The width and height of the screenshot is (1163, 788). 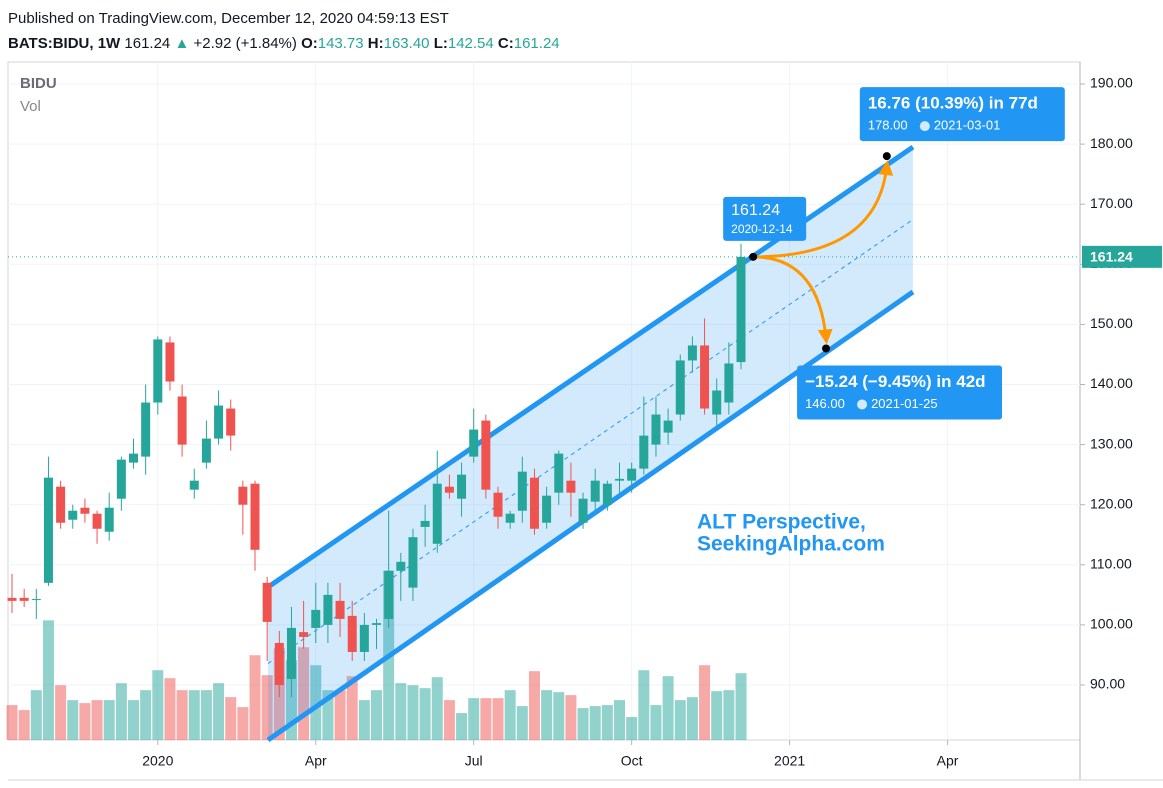 What do you see at coordinates (1111, 383) in the screenshot?
I see `y-tick-label: 140.00` at bounding box center [1111, 383].